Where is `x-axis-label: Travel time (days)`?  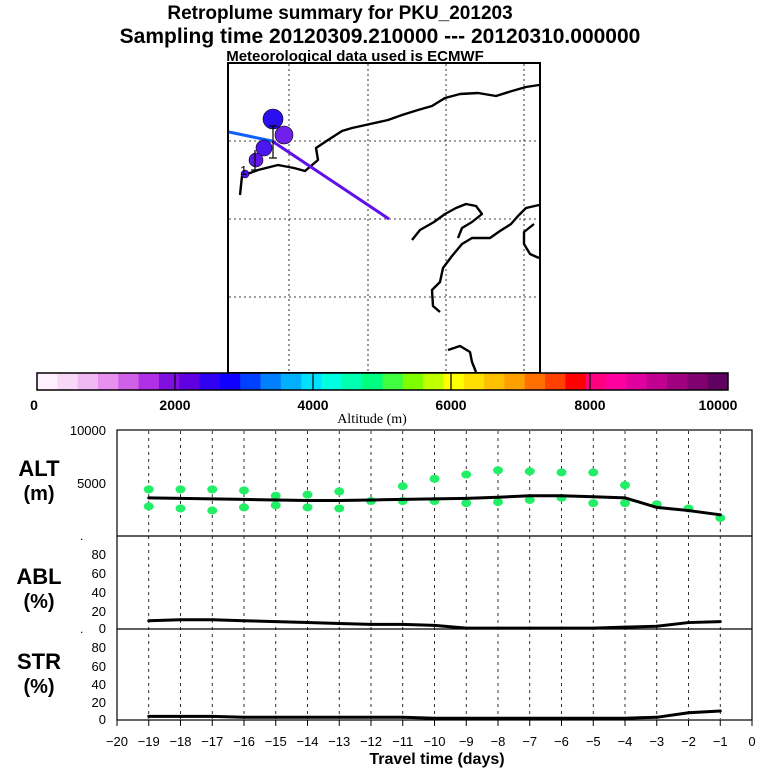
x-axis-label: Travel time (days) is located at coordinates (436, 759).